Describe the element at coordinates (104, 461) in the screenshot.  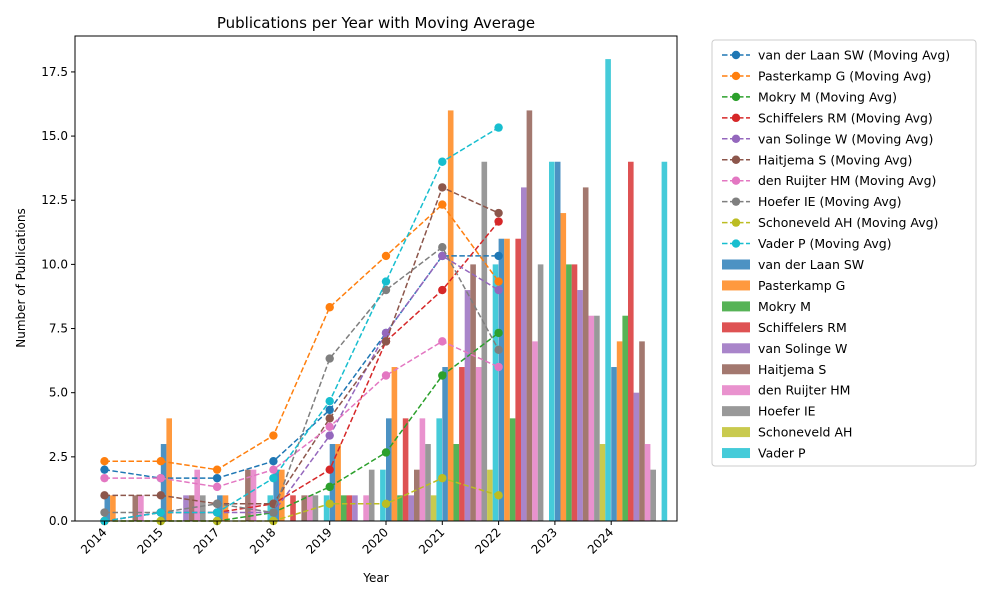
I see `moving-avg-point-pasterkamp-g-2014` at that location.